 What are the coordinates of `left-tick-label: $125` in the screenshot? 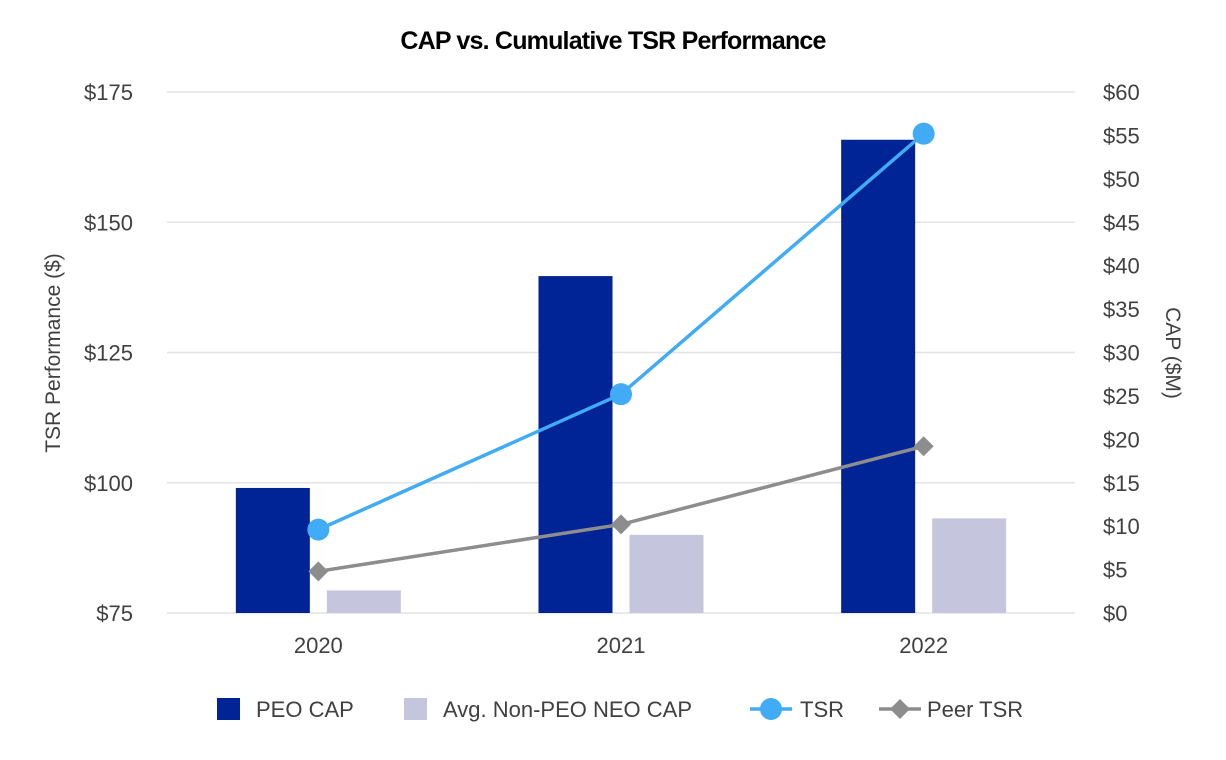 It's located at (108, 353).